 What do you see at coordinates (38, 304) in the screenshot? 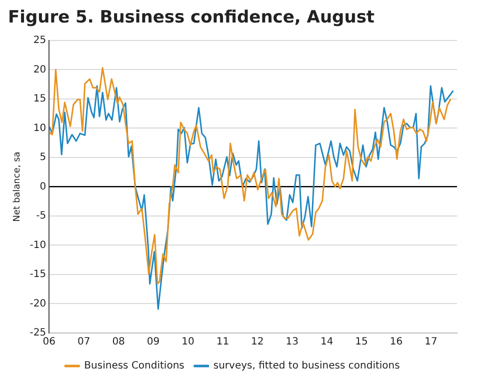
I see `y-tick-label: -20` at bounding box center [38, 304].